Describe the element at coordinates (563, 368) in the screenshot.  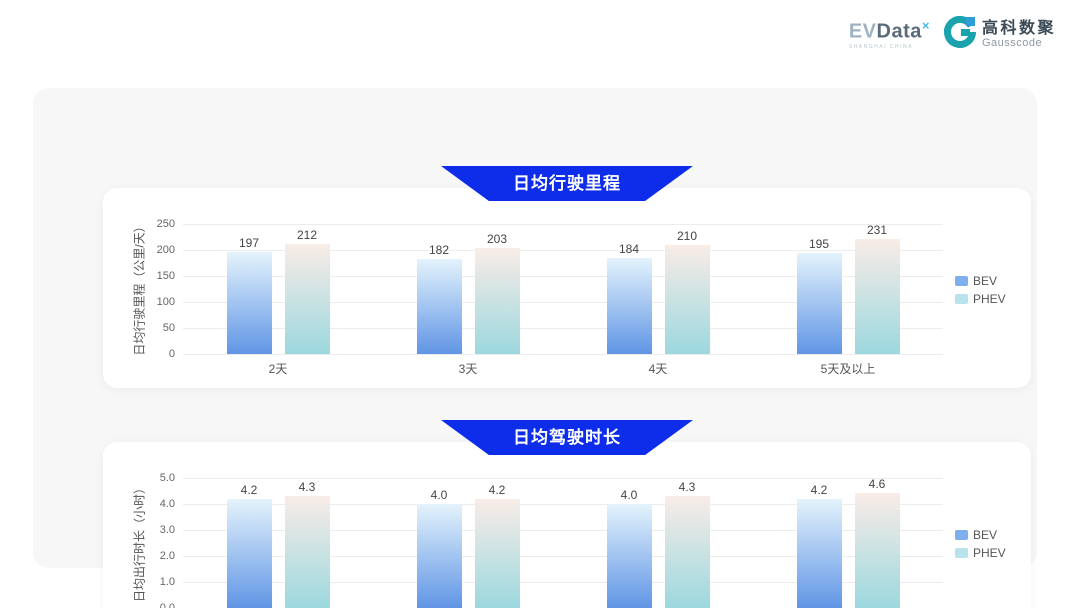
I see `x-axis-labels: 2天 3天 4天 5天及以上` at that location.